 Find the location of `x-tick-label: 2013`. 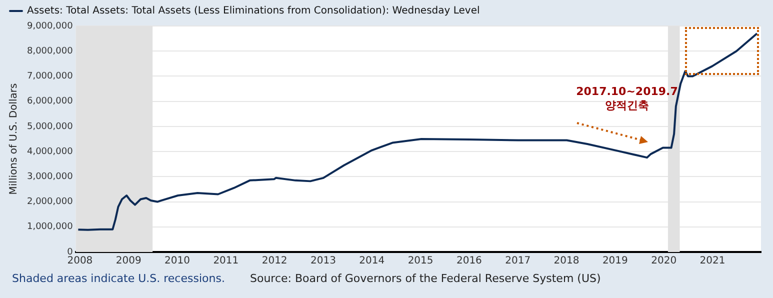

x-tick-label: 2013 is located at coordinates (323, 261).